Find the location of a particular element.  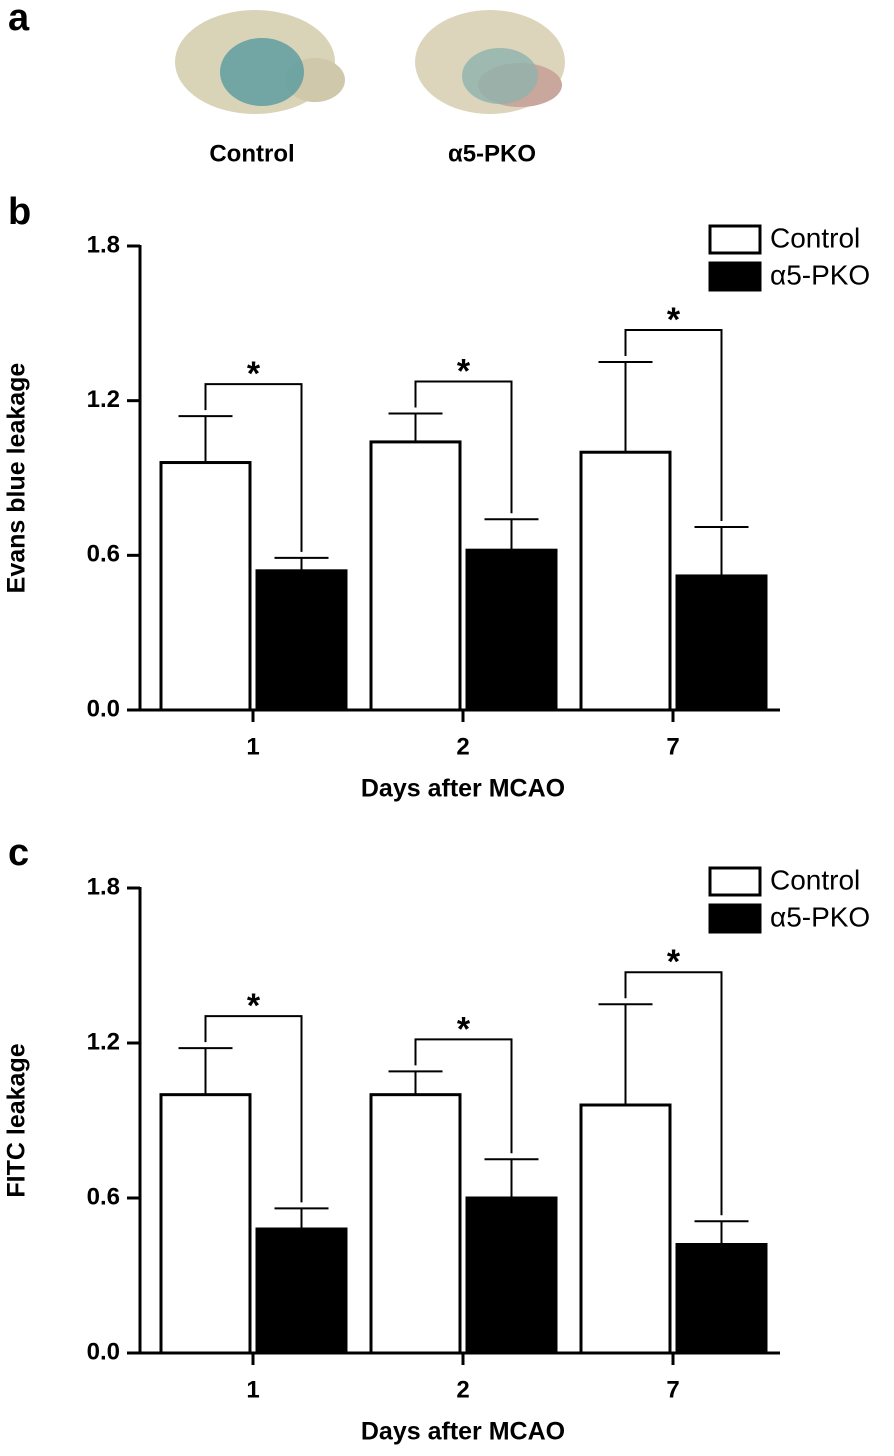

panel-label: c is located at coordinates (18, 853).